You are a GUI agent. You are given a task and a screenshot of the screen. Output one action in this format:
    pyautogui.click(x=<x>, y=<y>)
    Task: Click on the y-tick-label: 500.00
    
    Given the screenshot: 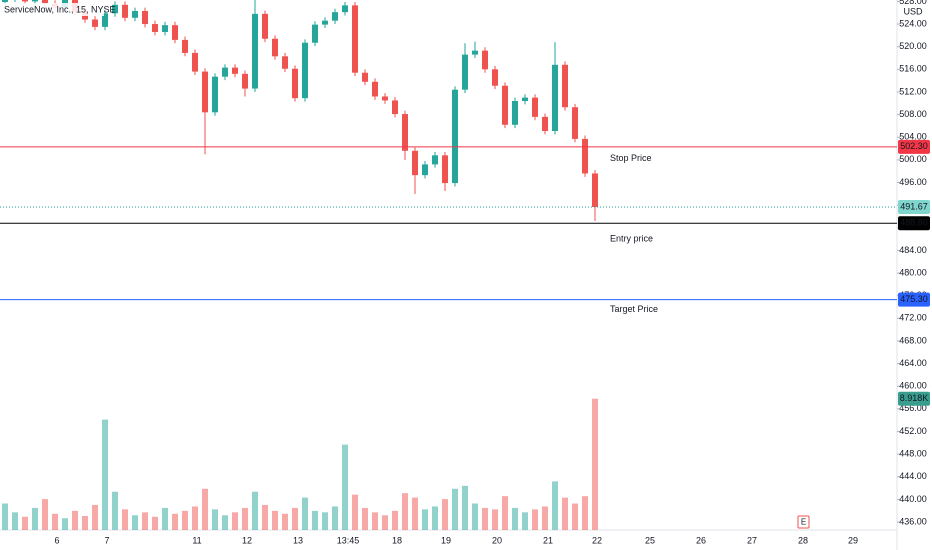 What is the action you would take?
    pyautogui.click(x=913, y=159)
    